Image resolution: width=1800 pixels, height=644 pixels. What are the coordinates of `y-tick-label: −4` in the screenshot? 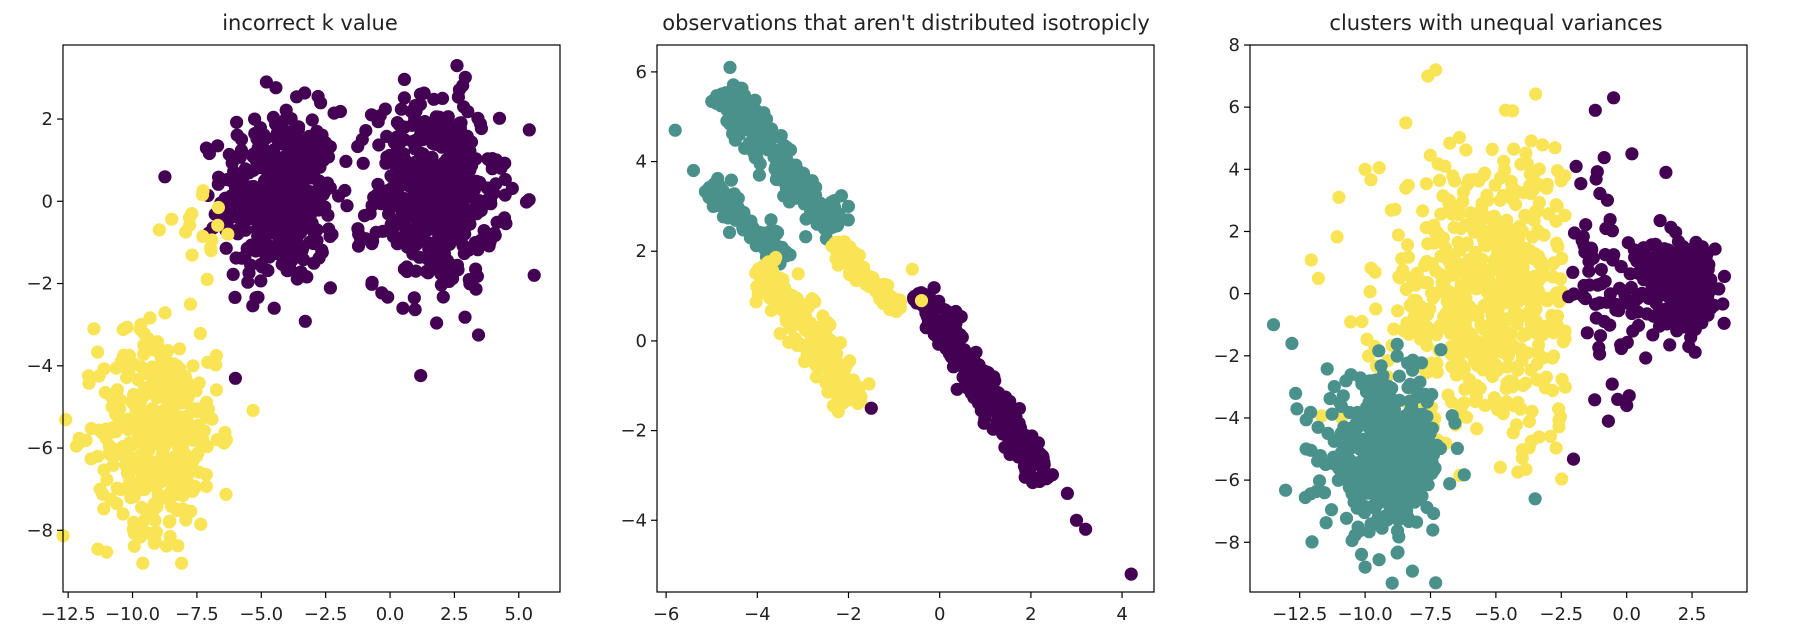 It's located at (633, 520).